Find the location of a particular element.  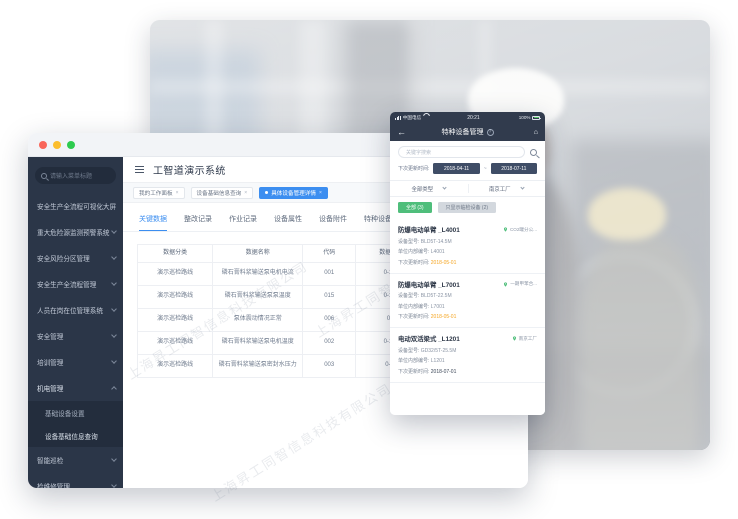

sidebar-item-risk-zoning: 安全风险分区管理 is located at coordinates (75, 258).